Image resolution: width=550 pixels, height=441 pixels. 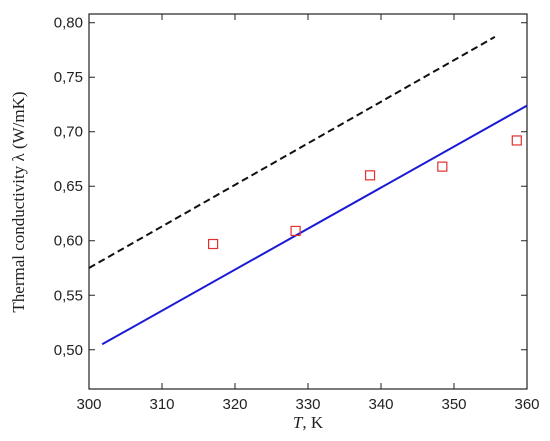 I want to click on x-tick-label: 350, so click(x=453, y=404).